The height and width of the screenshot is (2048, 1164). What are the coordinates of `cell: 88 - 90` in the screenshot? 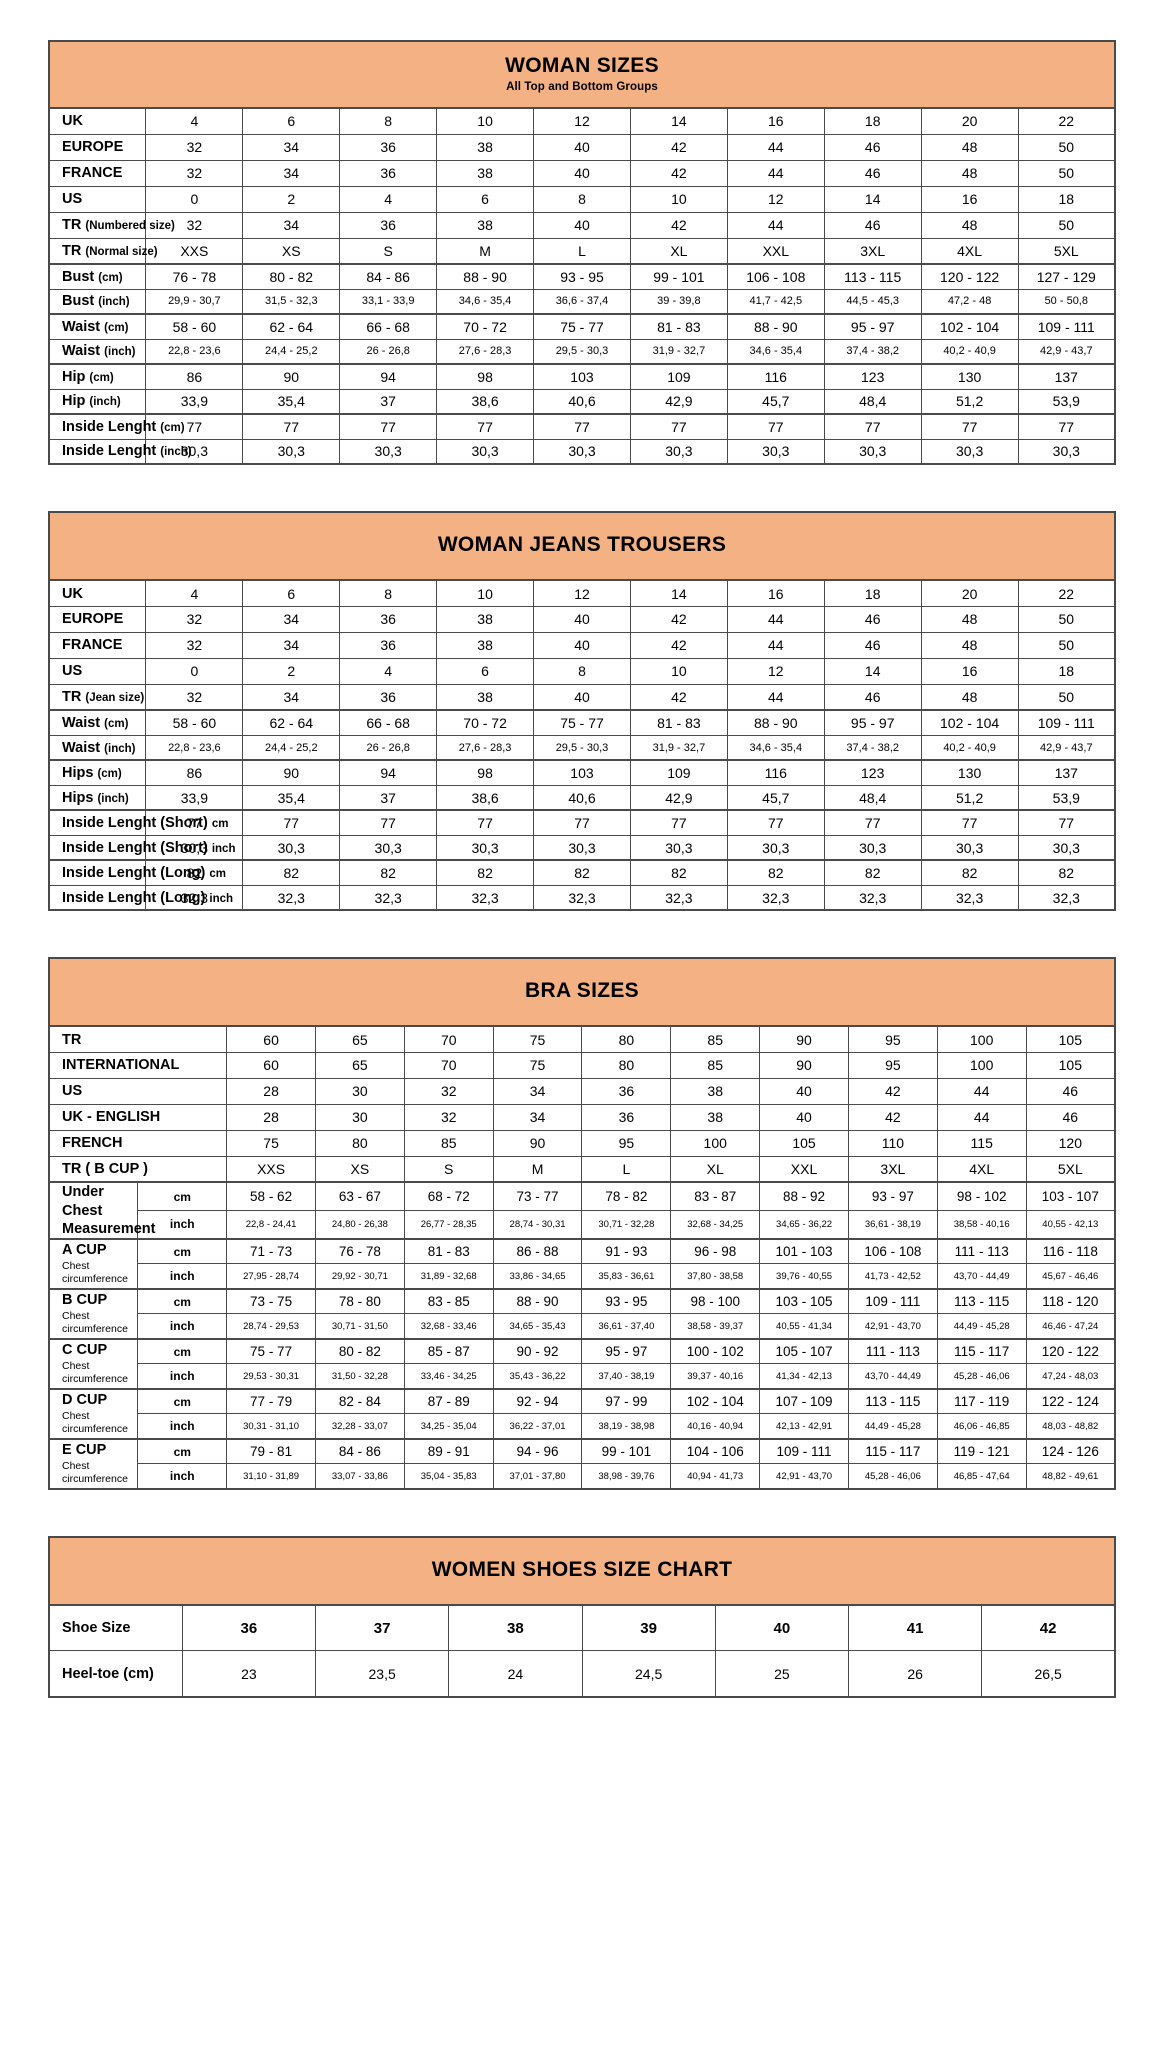 It's located at (775, 326).